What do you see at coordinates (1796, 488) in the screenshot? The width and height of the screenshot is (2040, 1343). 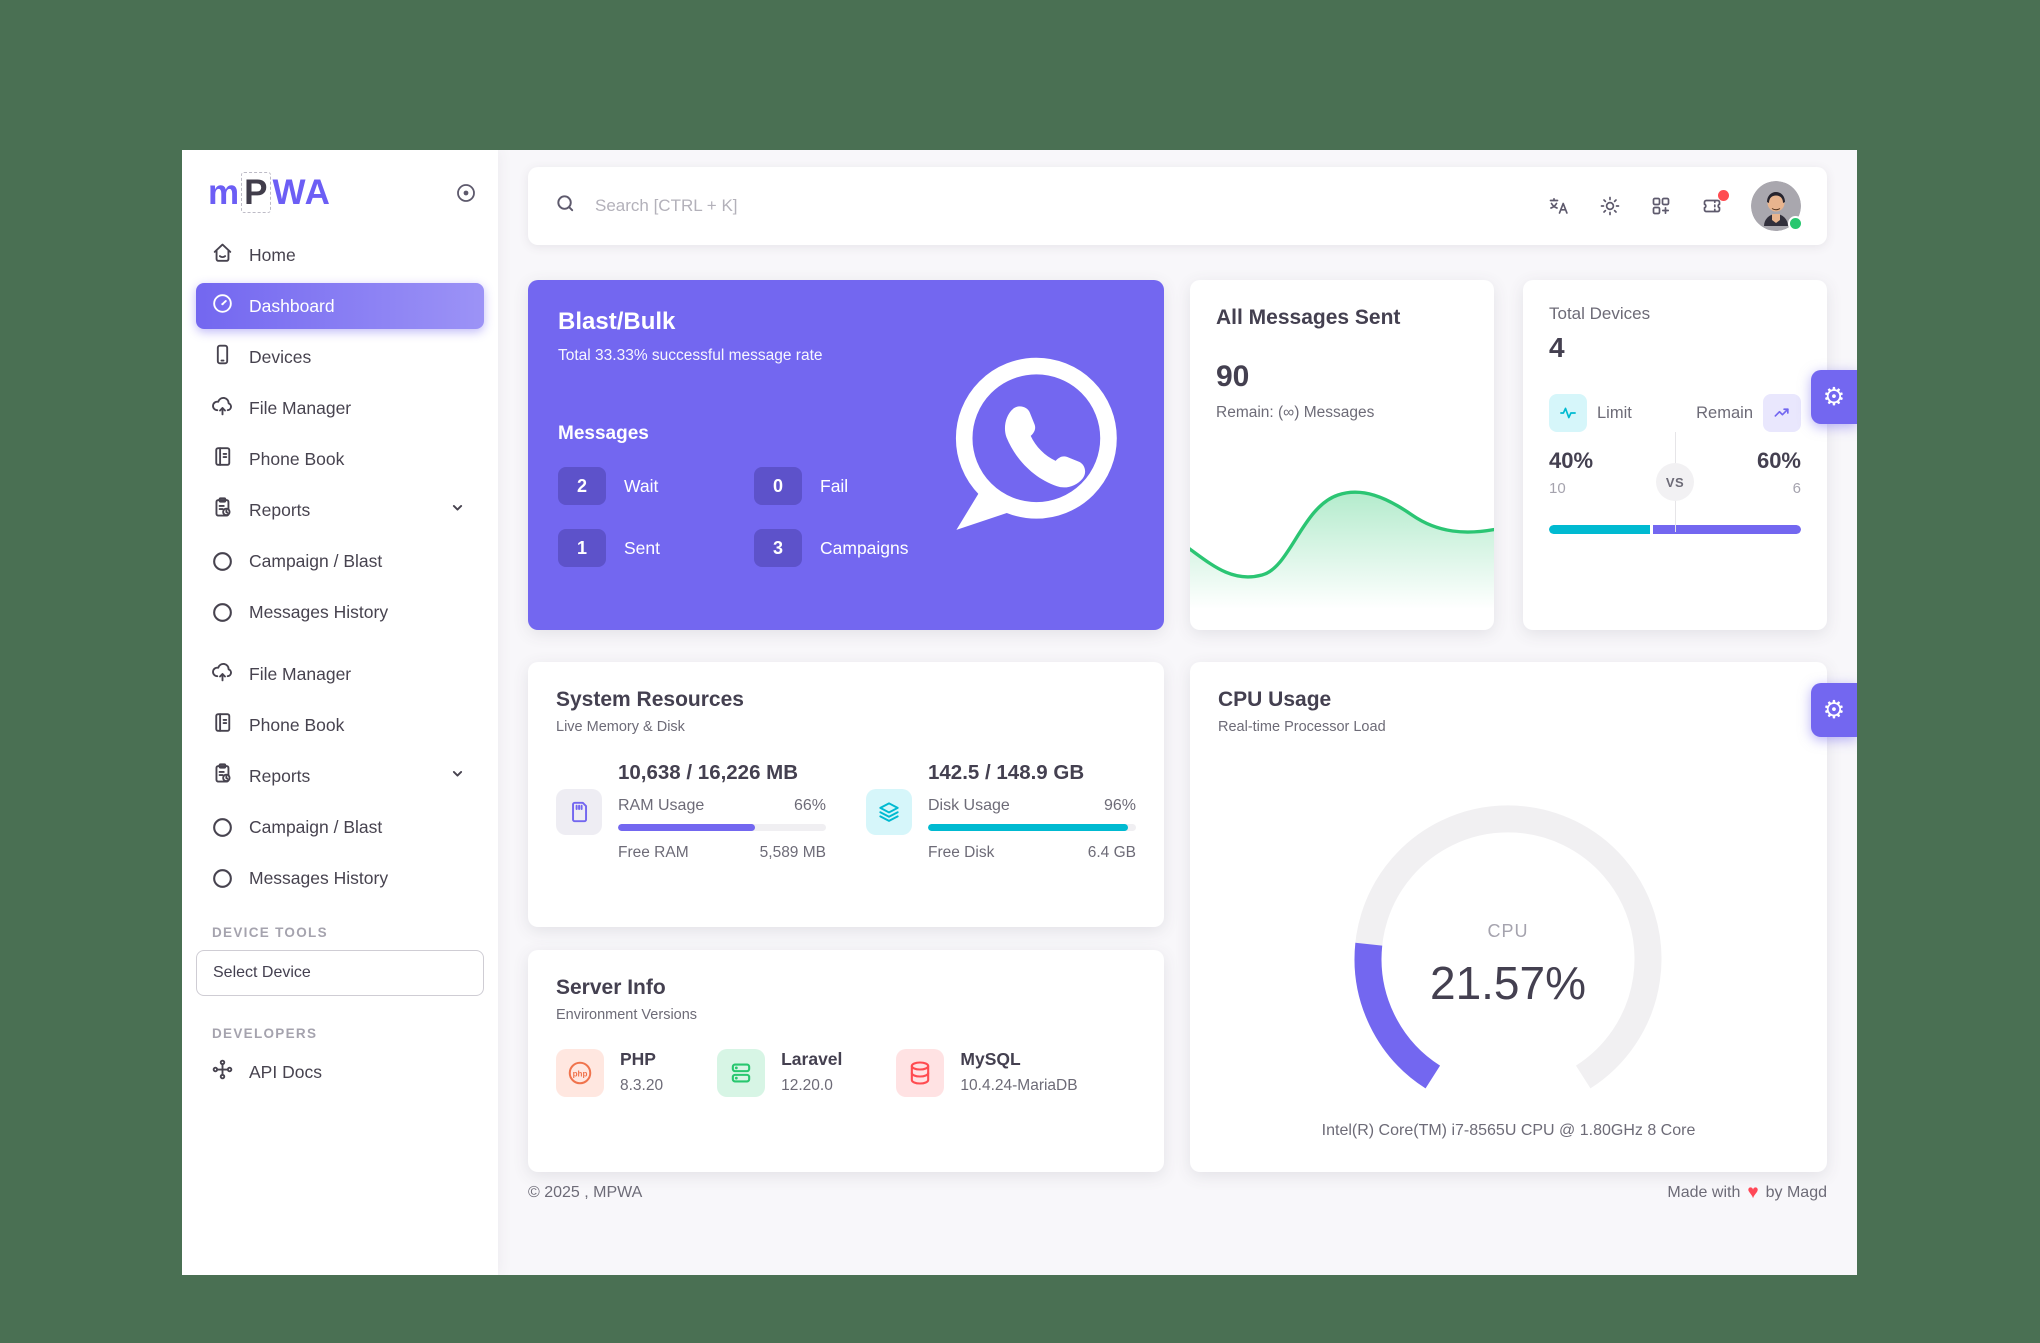 I see `remain-count: 6` at bounding box center [1796, 488].